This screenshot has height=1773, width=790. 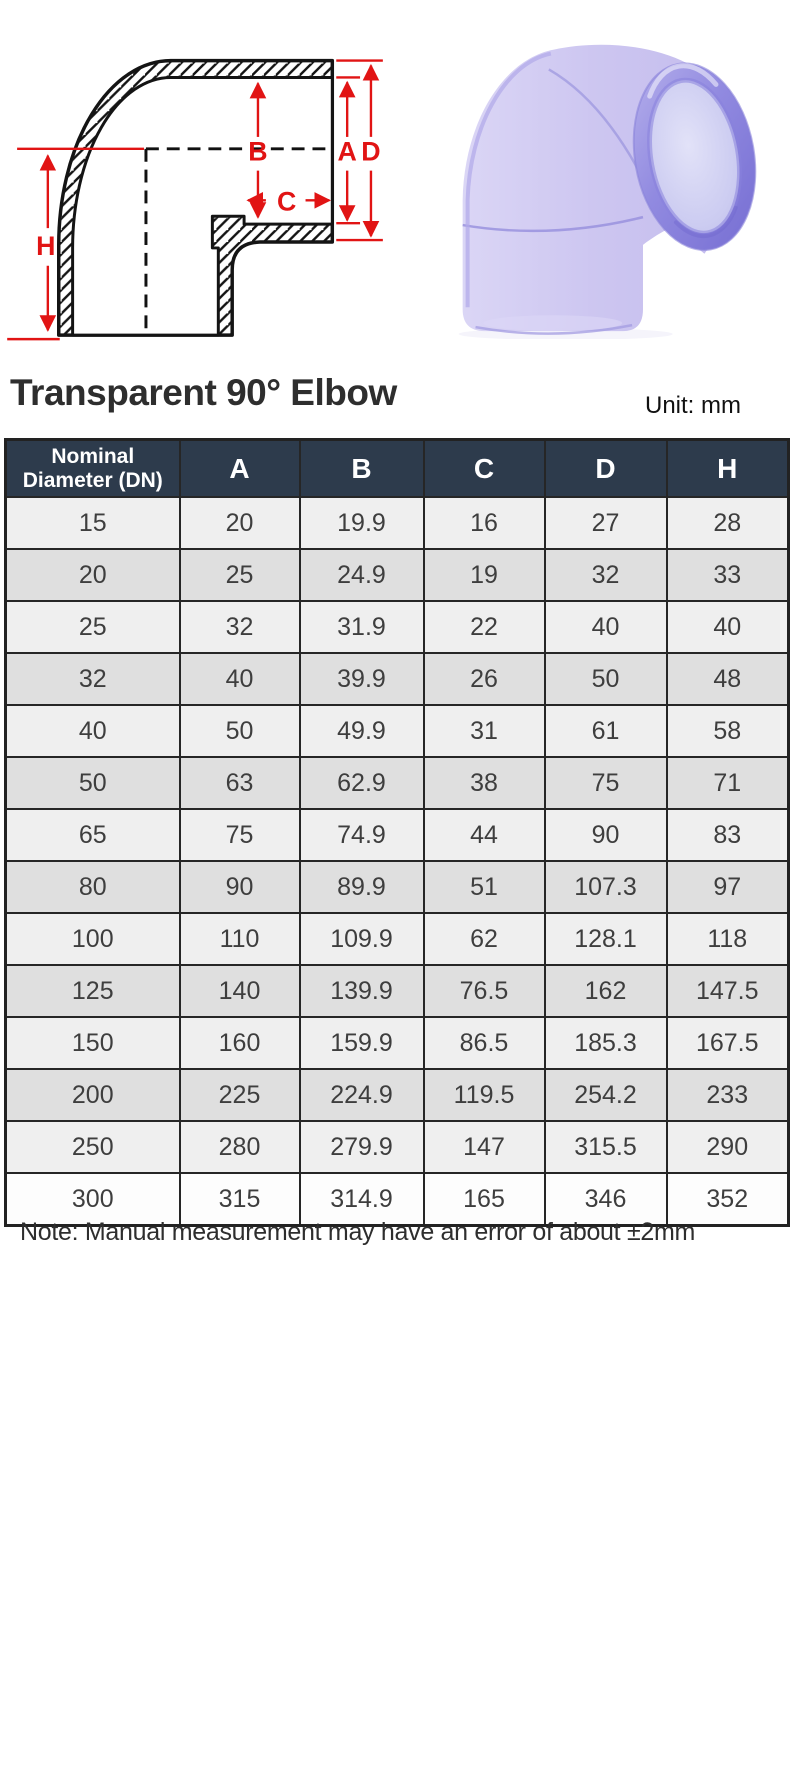 What do you see at coordinates (484, 468) in the screenshot?
I see `column-header: C` at bounding box center [484, 468].